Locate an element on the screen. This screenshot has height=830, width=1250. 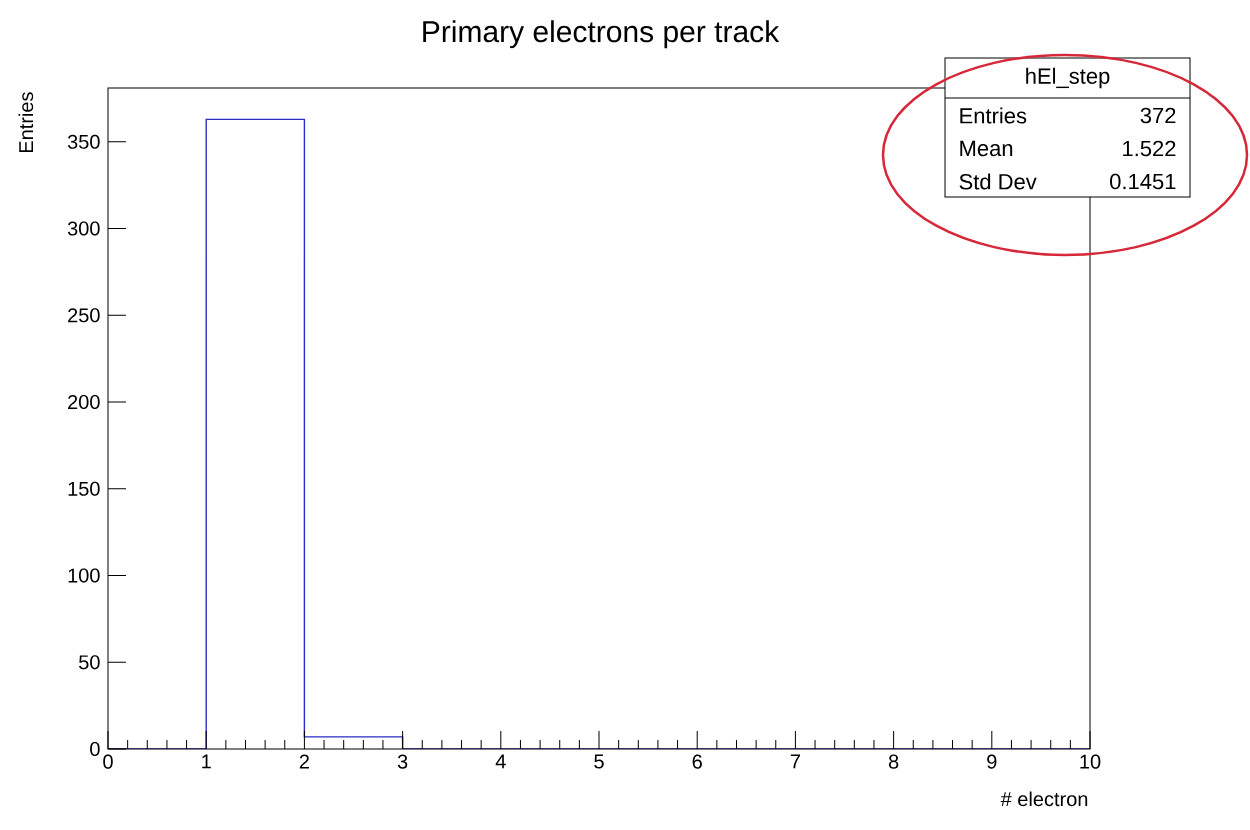
x-tick-label: 10 is located at coordinates (1090, 761).